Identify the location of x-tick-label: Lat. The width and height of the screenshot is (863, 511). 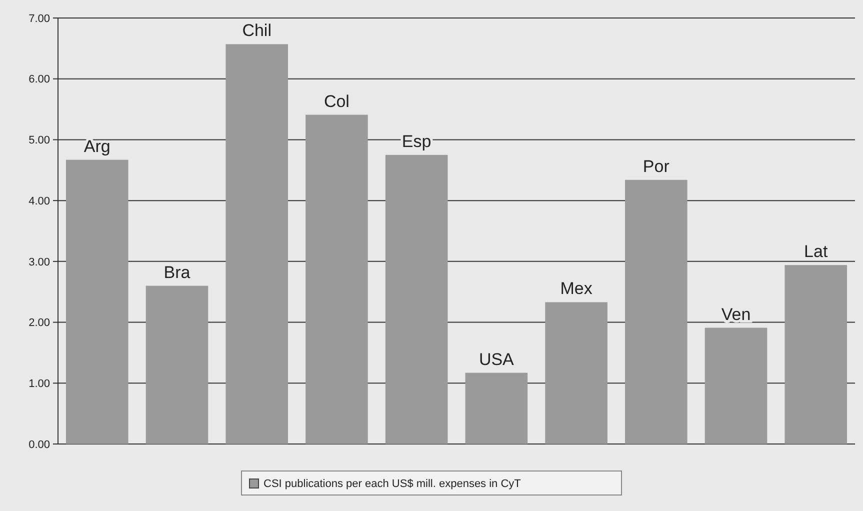
(816, 252).